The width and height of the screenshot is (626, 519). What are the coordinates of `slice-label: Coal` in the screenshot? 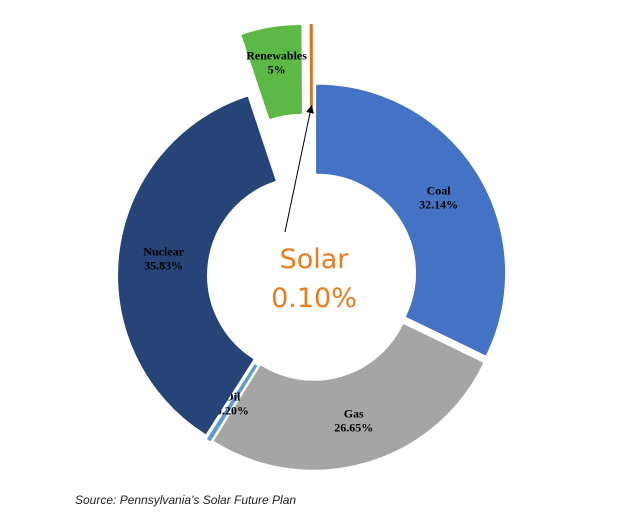 It's located at (439, 191).